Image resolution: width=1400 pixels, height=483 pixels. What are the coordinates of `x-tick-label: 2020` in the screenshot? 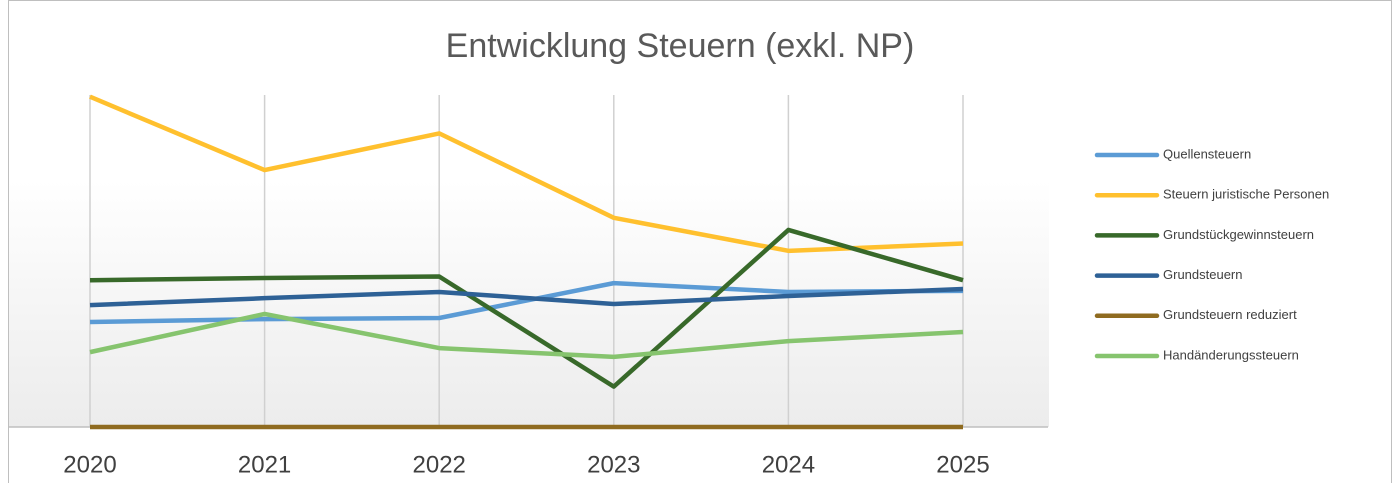 It's located at (89, 464).